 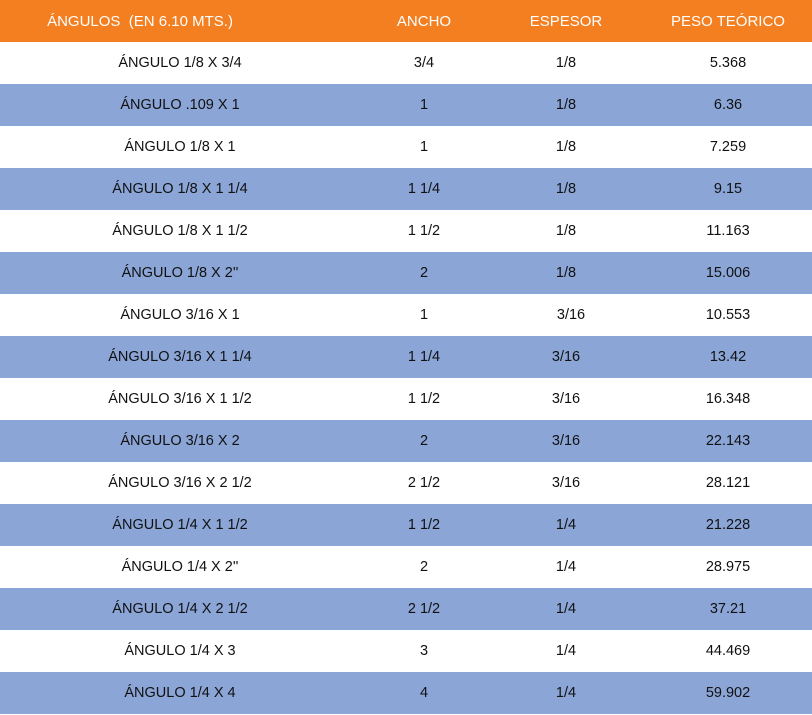 What do you see at coordinates (180, 441) in the screenshot?
I see `cell-angulo: ÁNGULO 3/16 X 2` at bounding box center [180, 441].